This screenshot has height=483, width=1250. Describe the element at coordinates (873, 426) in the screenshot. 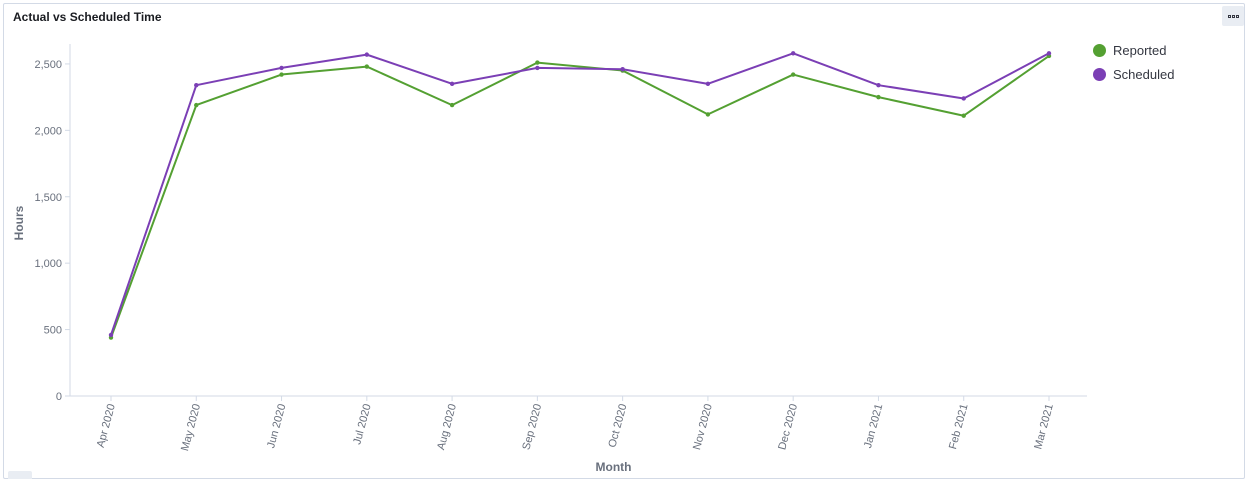

I see `x-tick-label: Jan 2021` at that location.